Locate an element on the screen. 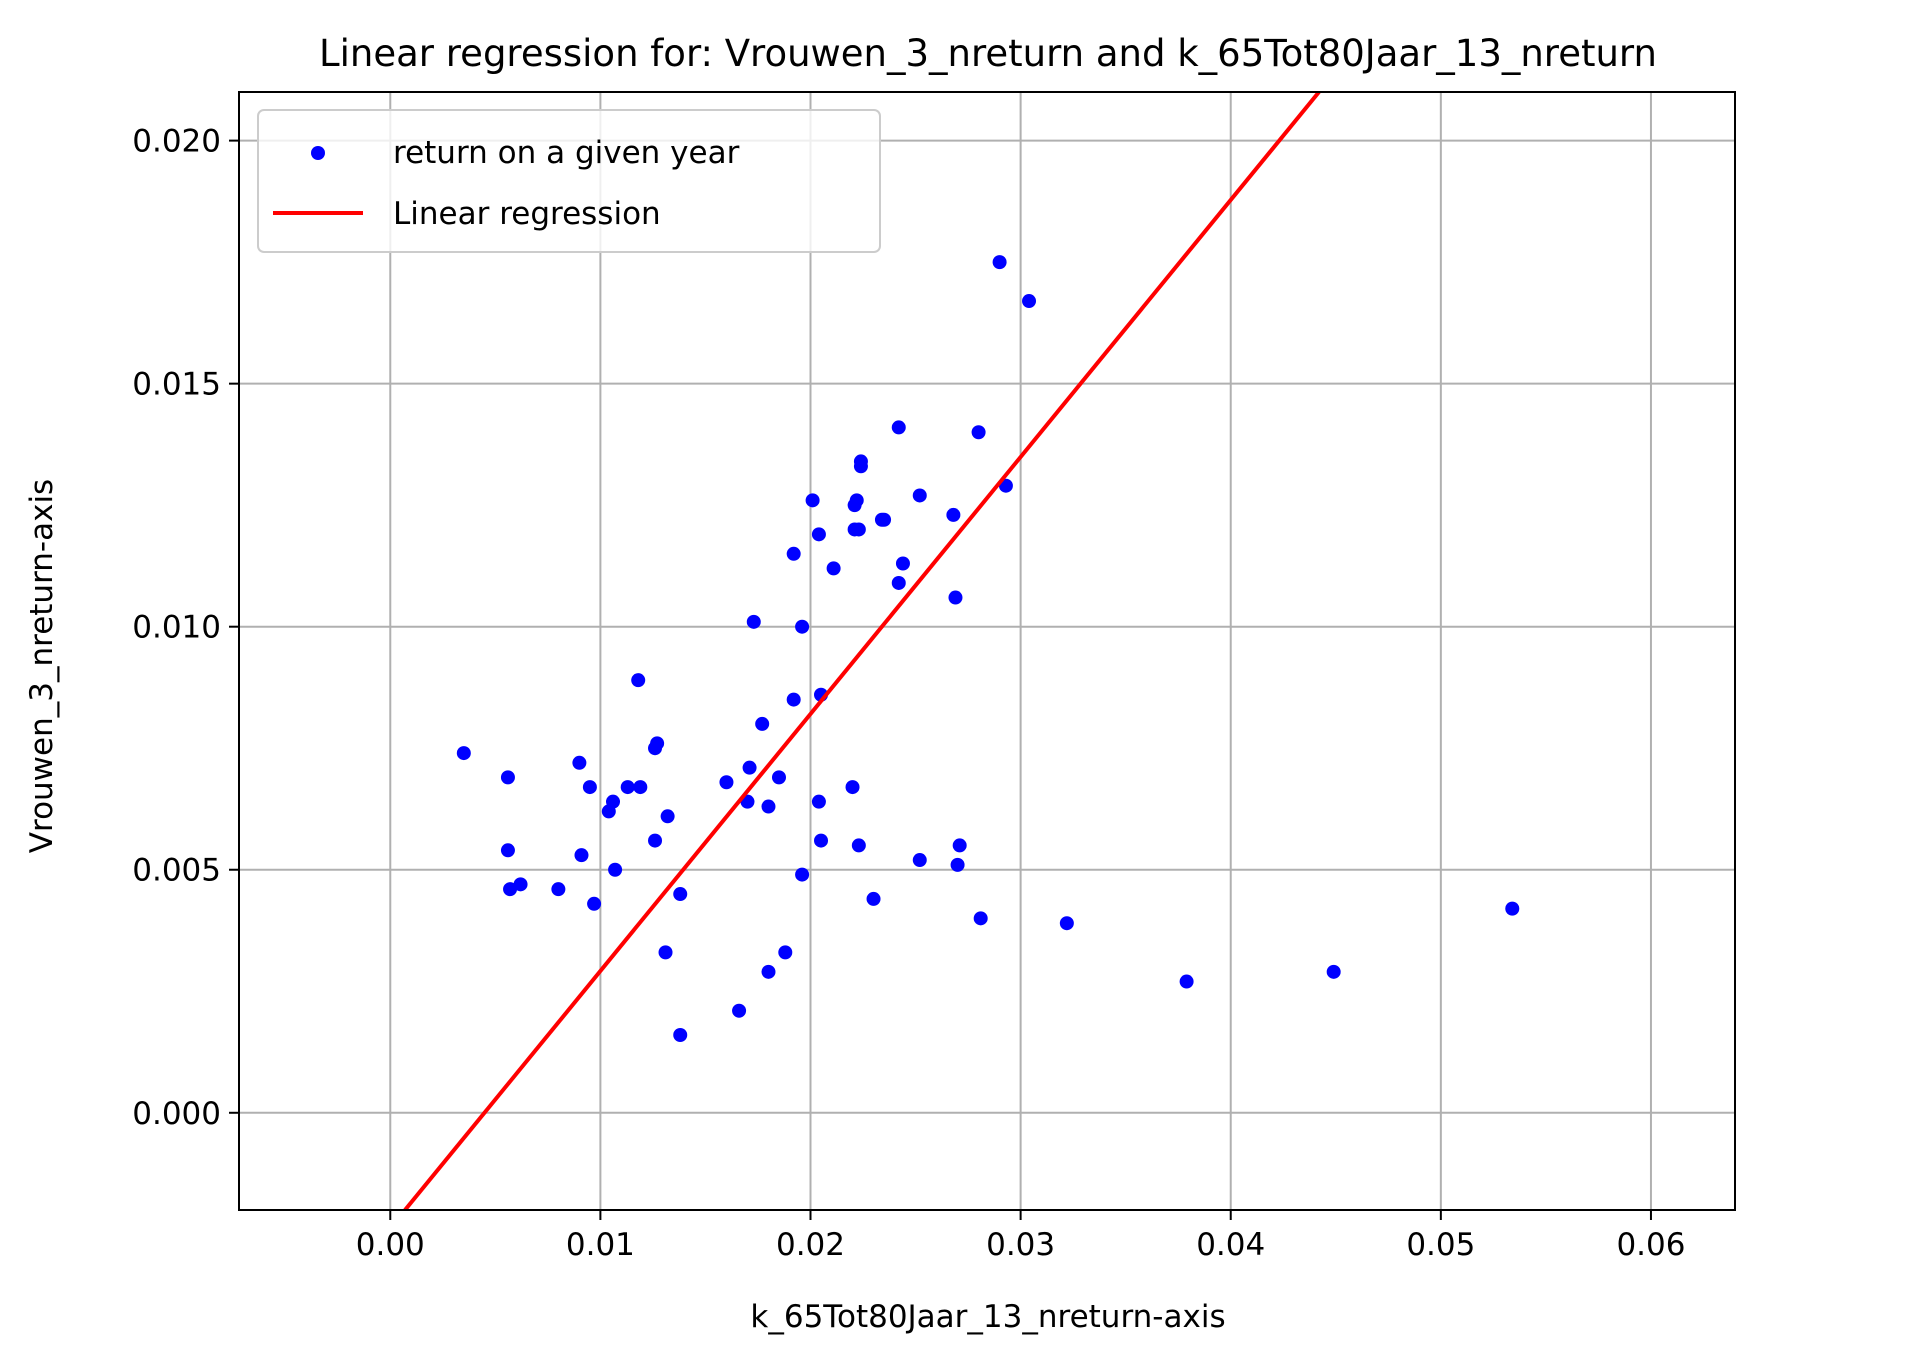  y-axis-label: Vrouwen_3_nreturn-axis is located at coordinates (42, 666).